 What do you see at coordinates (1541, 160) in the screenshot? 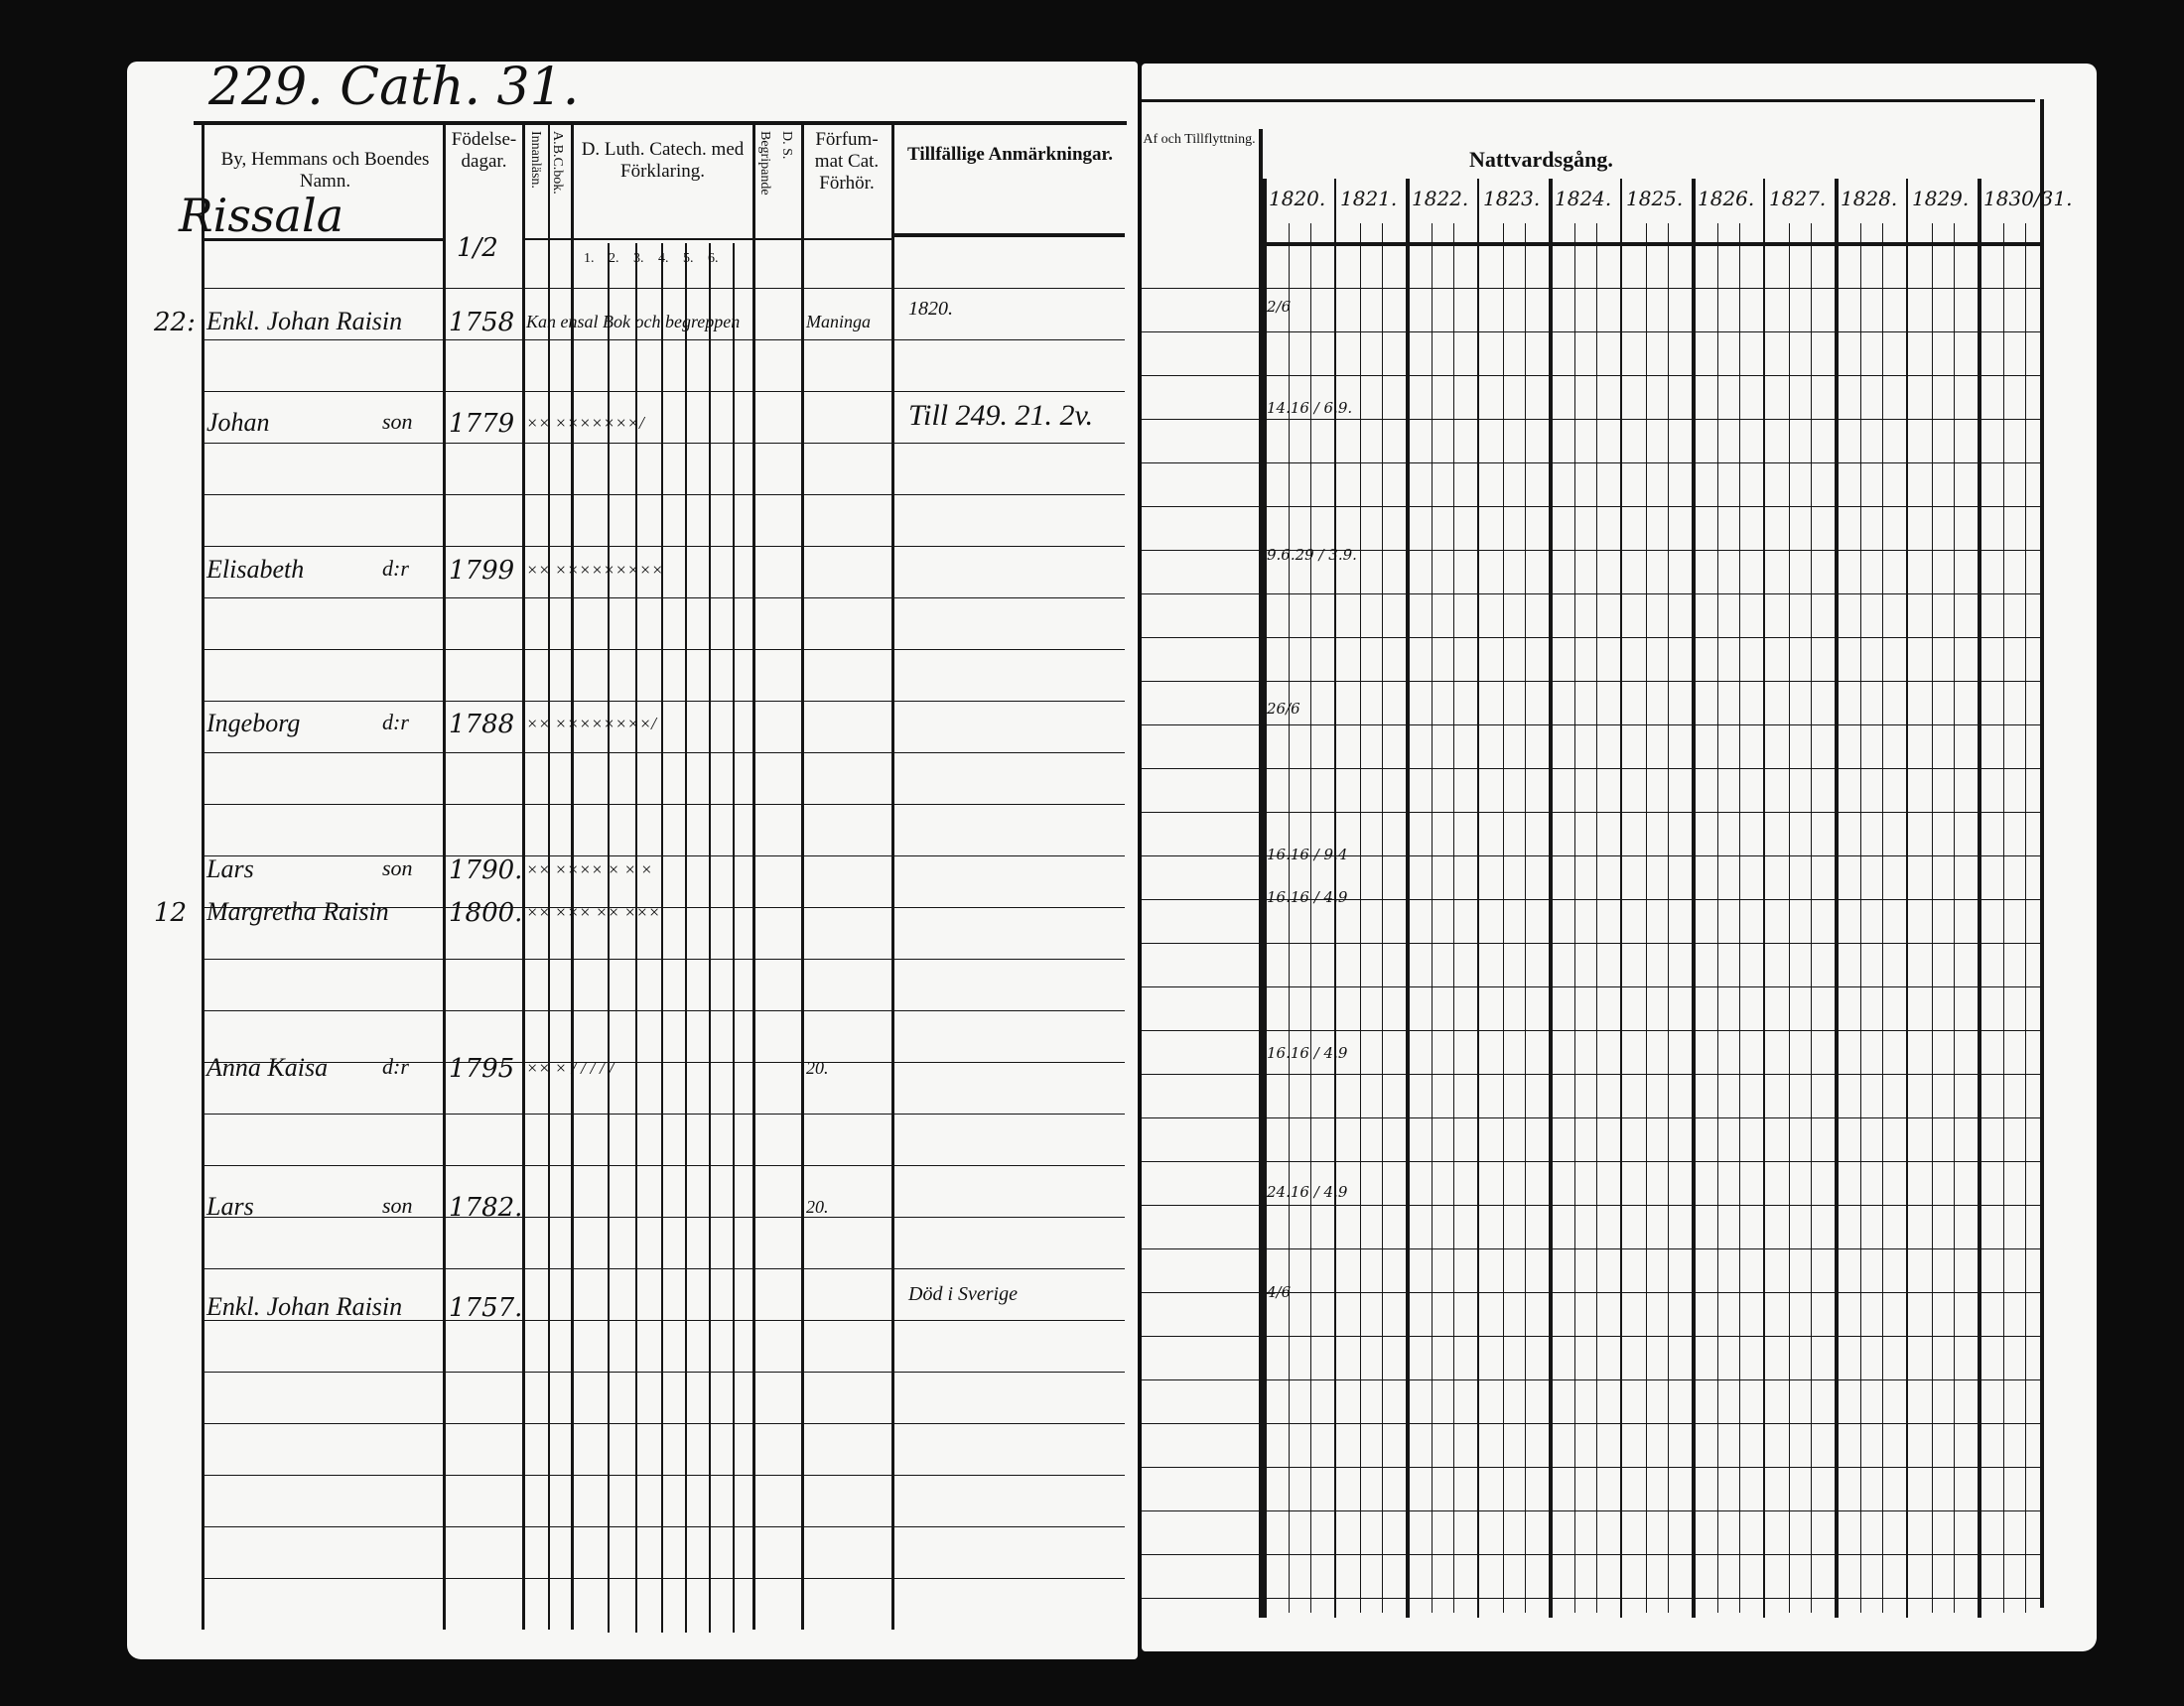
I see `header-communion: Nattvardsgång.` at bounding box center [1541, 160].